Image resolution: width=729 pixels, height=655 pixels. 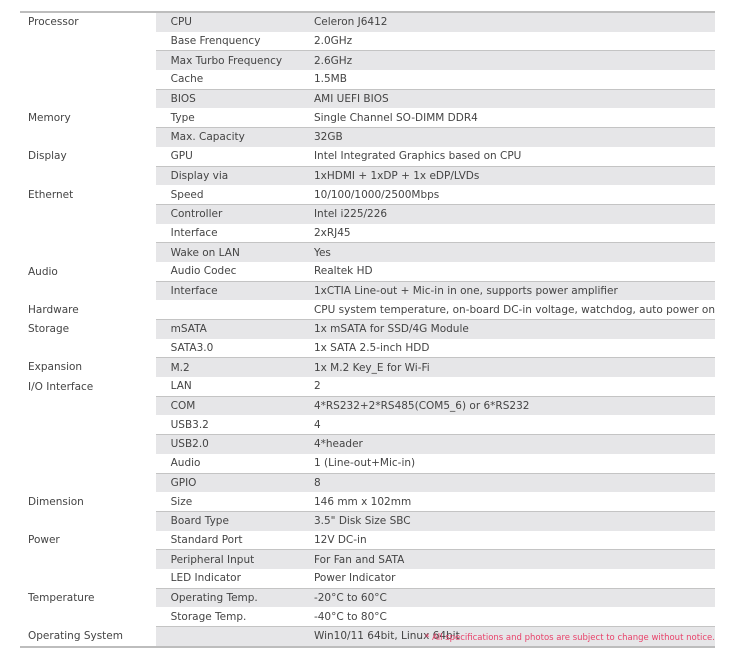 What do you see at coordinates (226, 328) in the screenshot?
I see `spec-field: mSATA` at bounding box center [226, 328].